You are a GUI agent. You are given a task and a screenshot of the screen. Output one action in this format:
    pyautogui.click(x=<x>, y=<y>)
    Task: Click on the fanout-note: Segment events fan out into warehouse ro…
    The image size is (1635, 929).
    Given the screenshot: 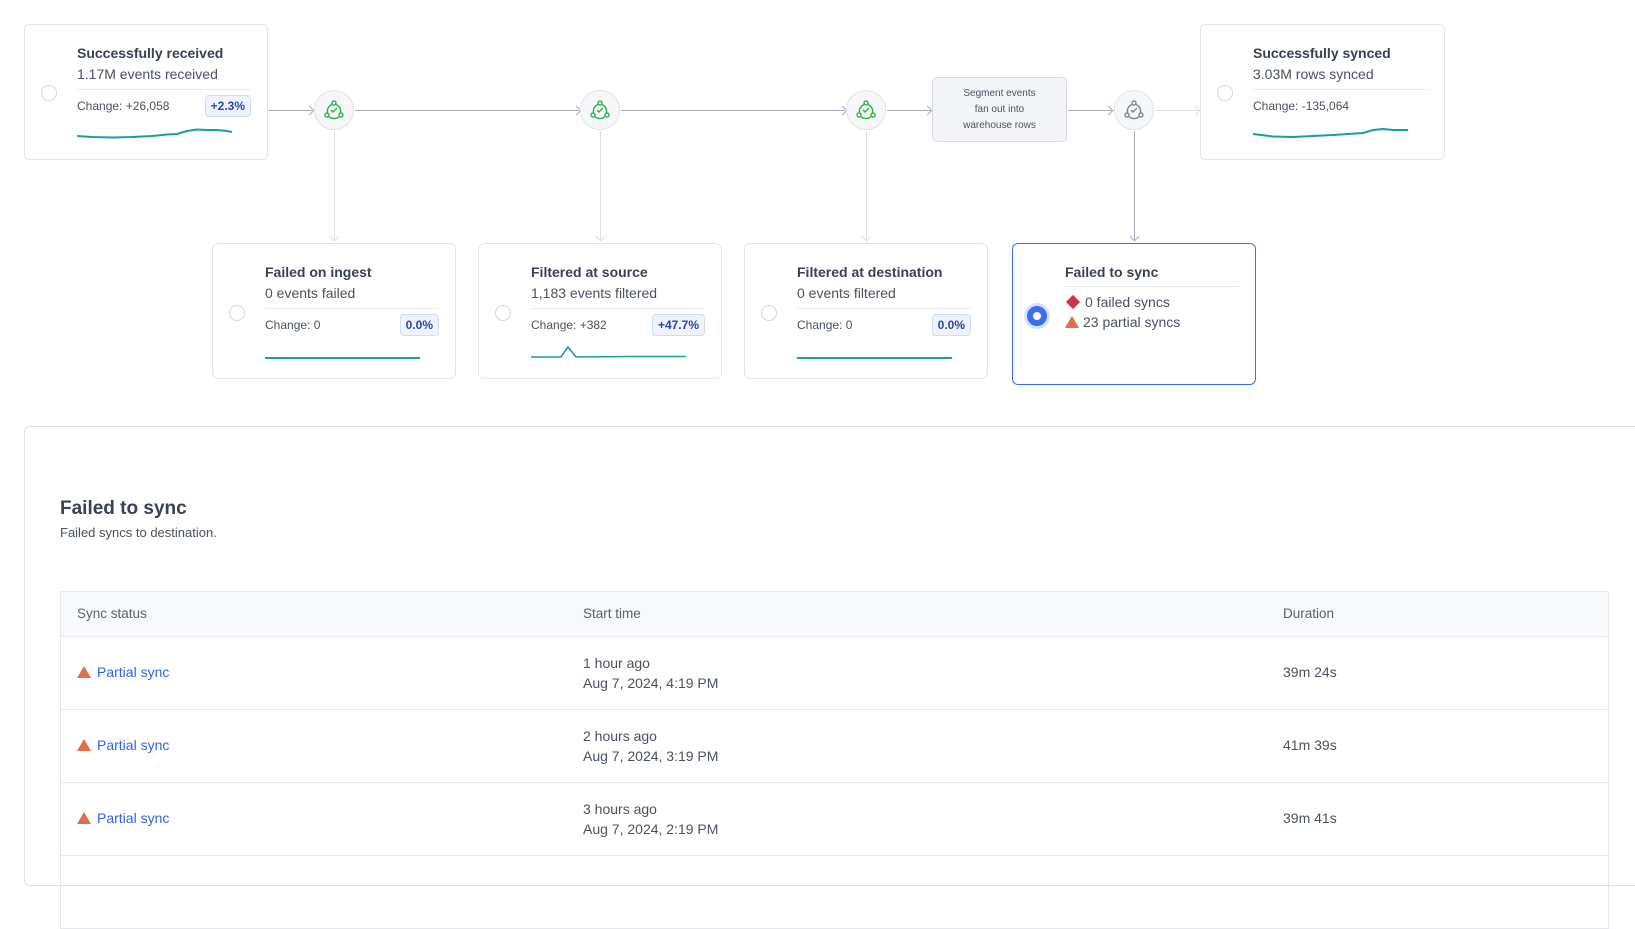 What is the action you would take?
    pyautogui.click(x=999, y=109)
    